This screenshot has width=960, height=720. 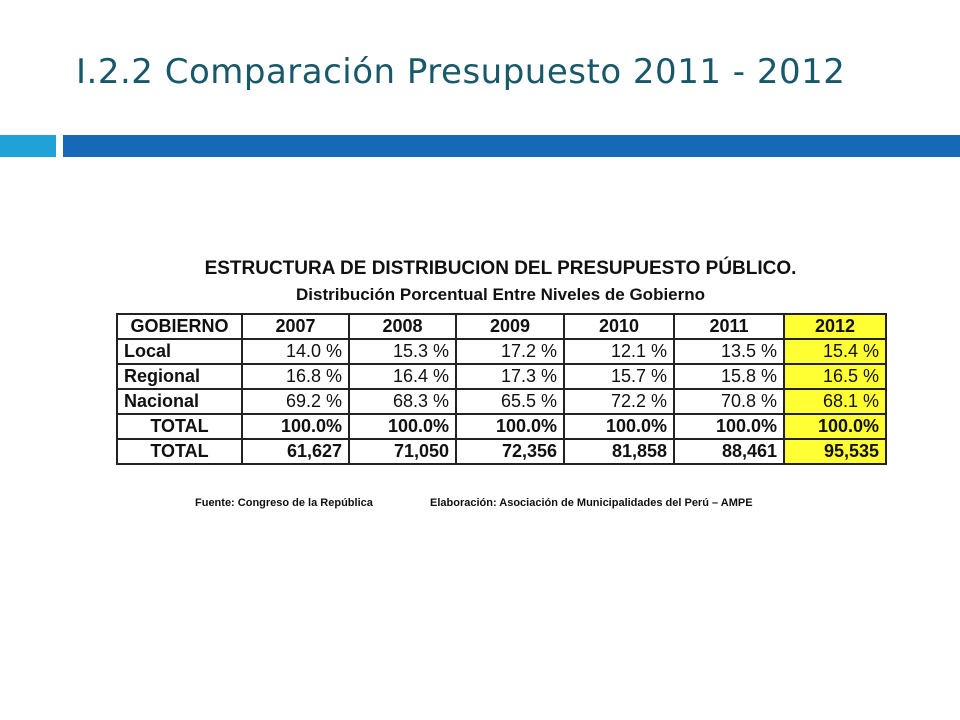 What do you see at coordinates (619, 326) in the screenshot?
I see `header-year: 2010` at bounding box center [619, 326].